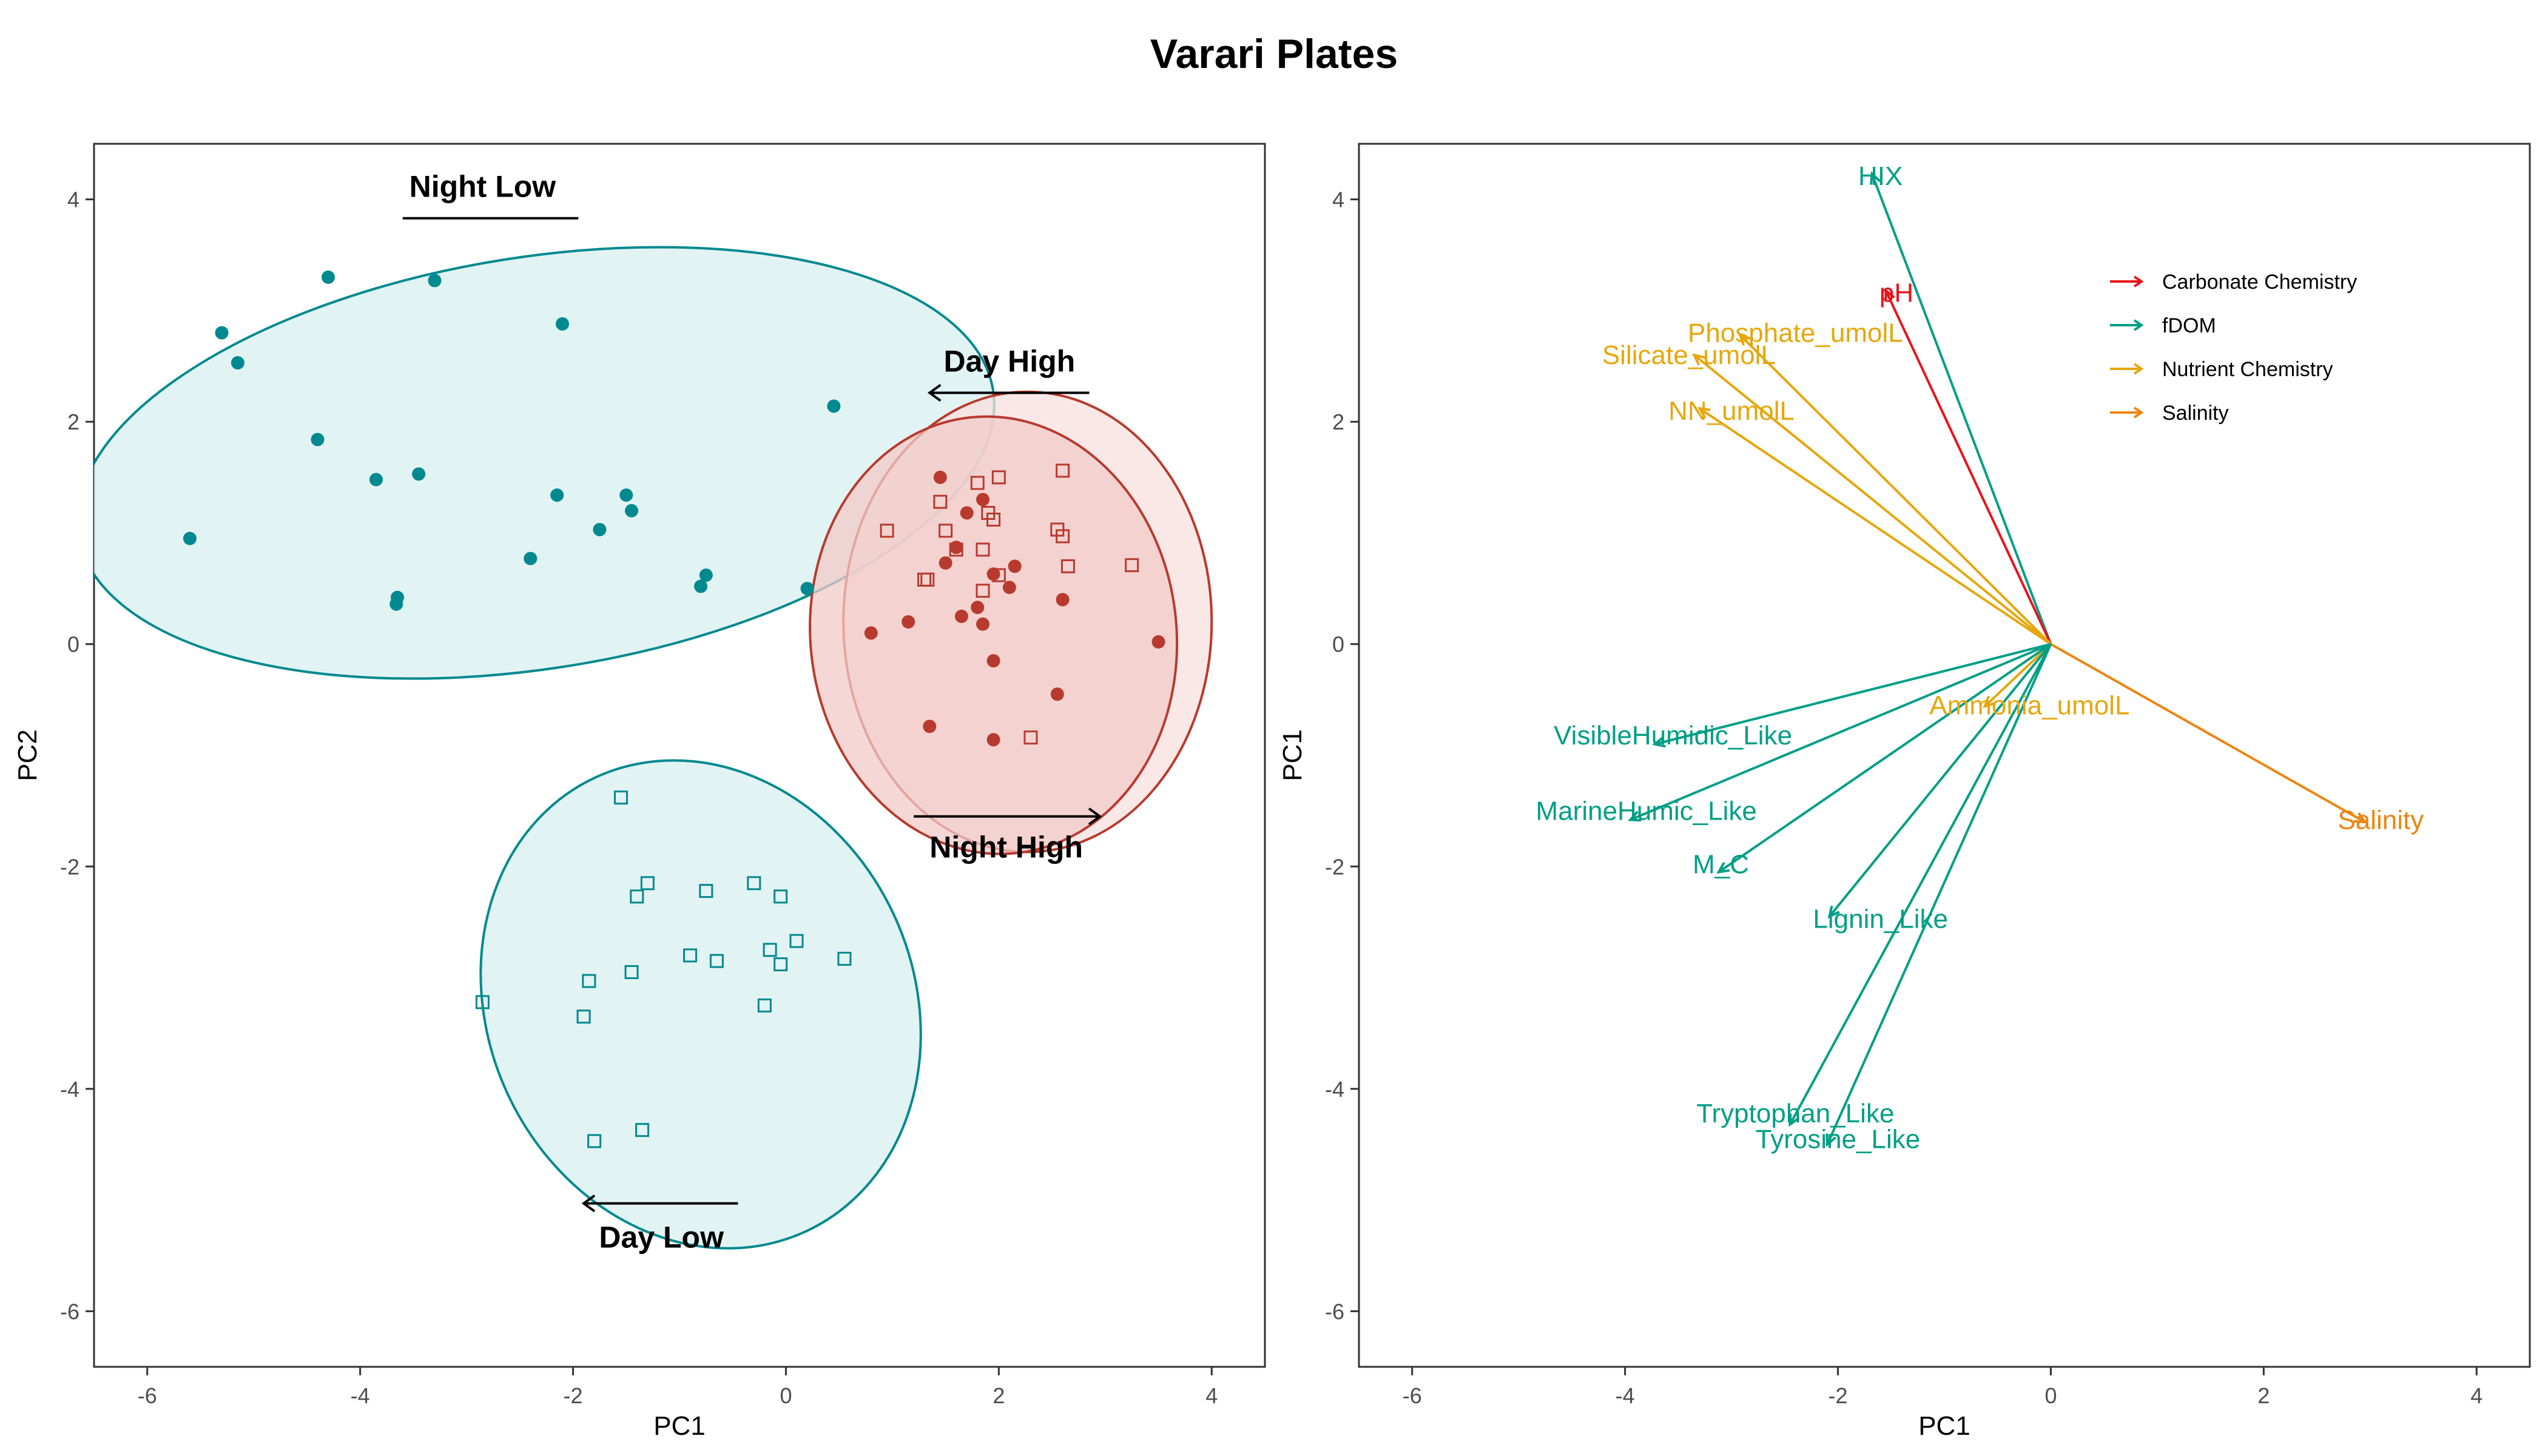  What do you see at coordinates (2259, 282) in the screenshot?
I see `legend-label: Carbonate Chemistry` at bounding box center [2259, 282].